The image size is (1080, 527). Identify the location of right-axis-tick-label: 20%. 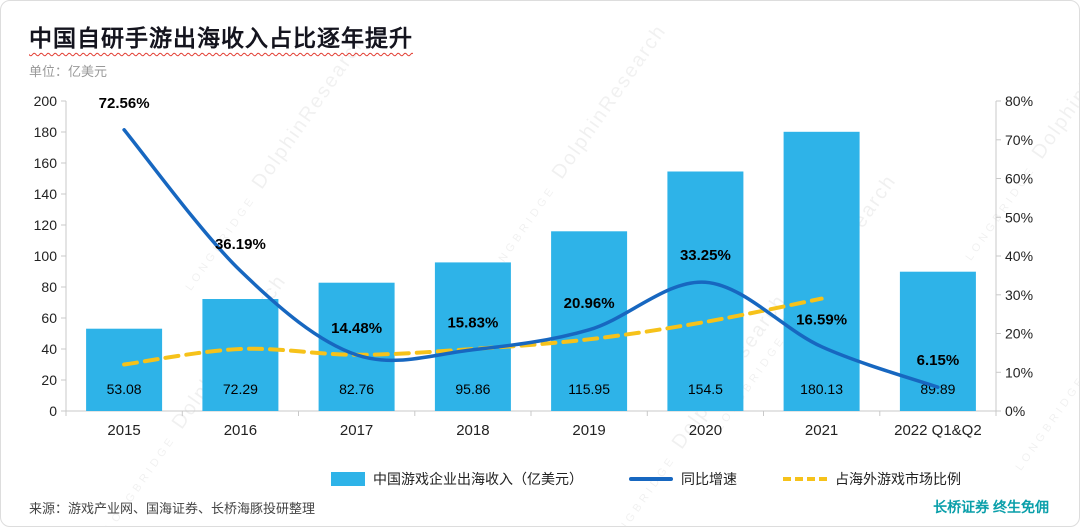
(1019, 334).